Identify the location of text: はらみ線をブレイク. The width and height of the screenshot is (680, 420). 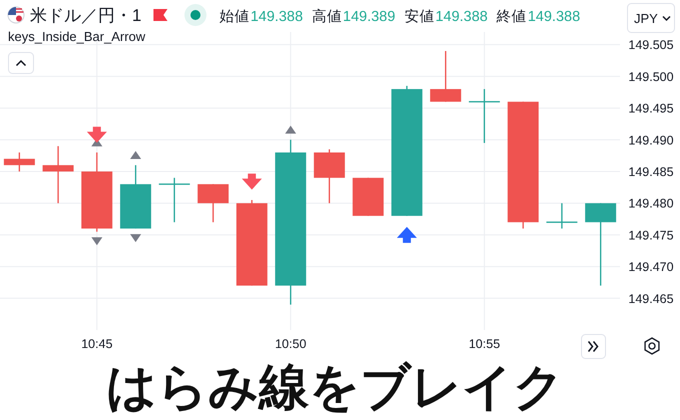
(335, 387).